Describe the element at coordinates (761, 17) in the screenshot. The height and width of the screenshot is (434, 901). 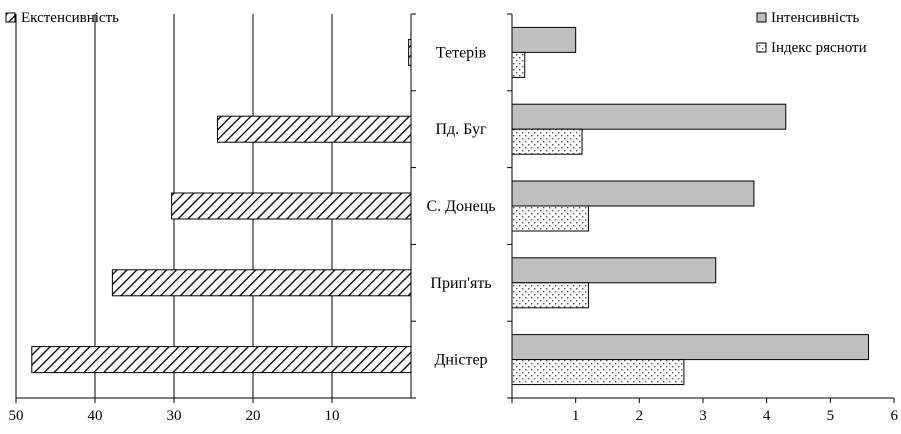
I see `legend-swatch-intensity` at that location.